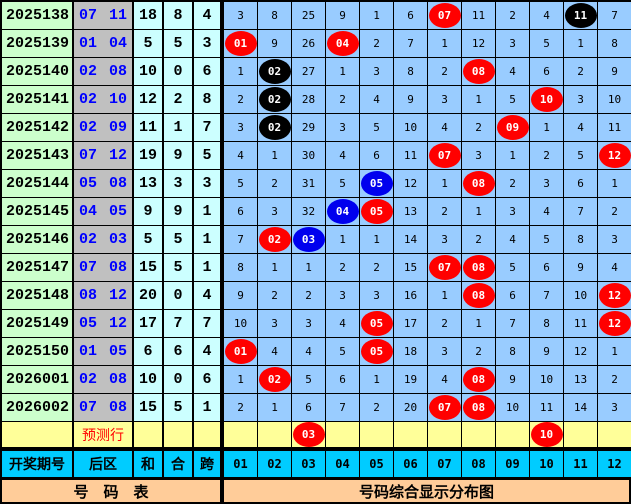  What do you see at coordinates (207, 379) in the screenshot?
I see `span-cell: 6` at bounding box center [207, 379].